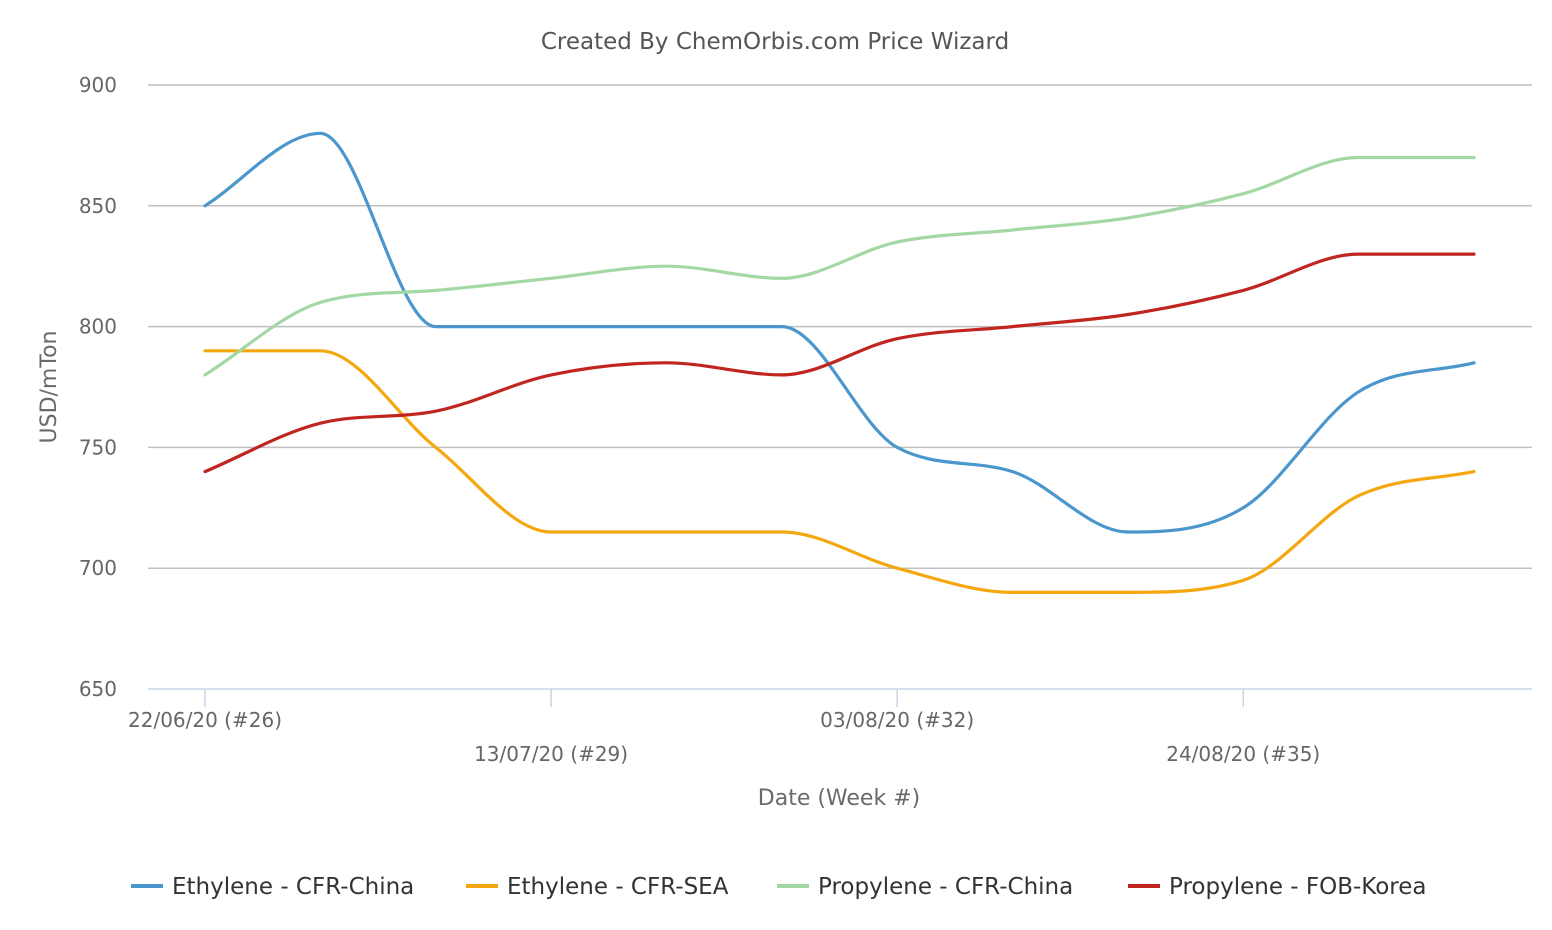  What do you see at coordinates (293, 887) in the screenshot?
I see `legend-label: Ethylene - CFR-China` at bounding box center [293, 887].